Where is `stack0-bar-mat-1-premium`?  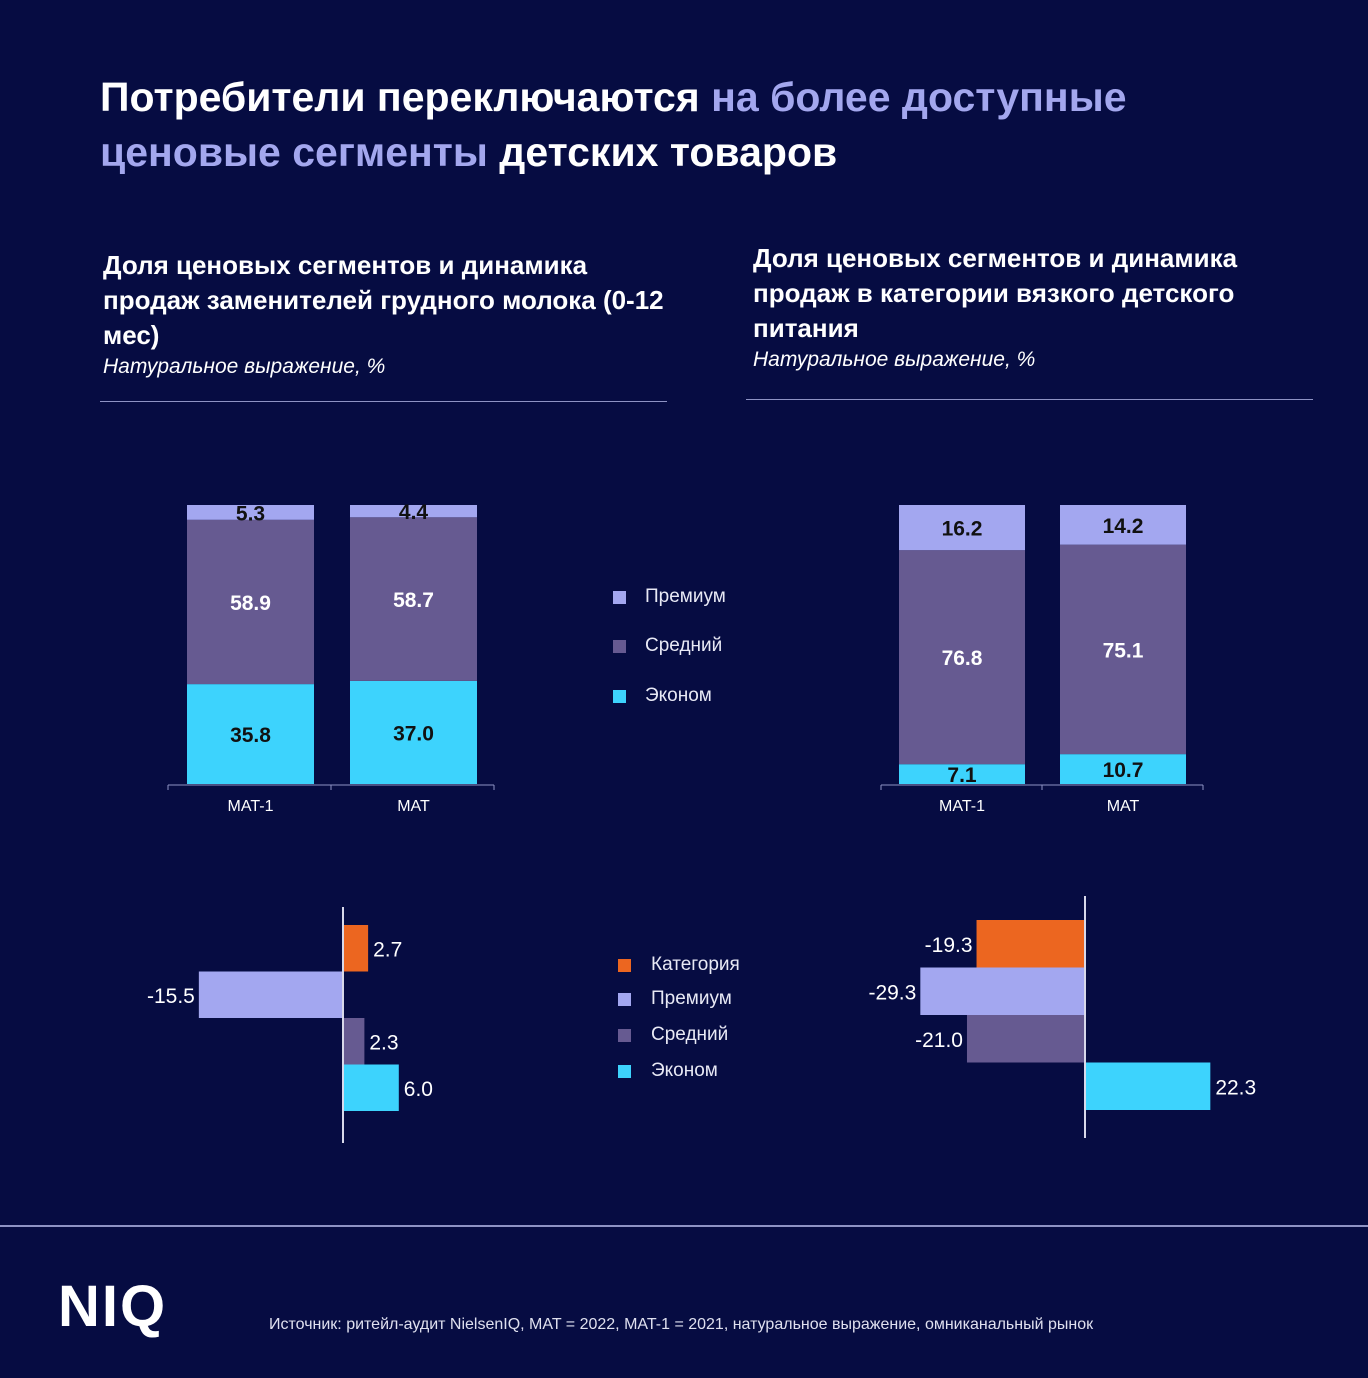 stack0-bar-mat-1-premium is located at coordinates (250, 512).